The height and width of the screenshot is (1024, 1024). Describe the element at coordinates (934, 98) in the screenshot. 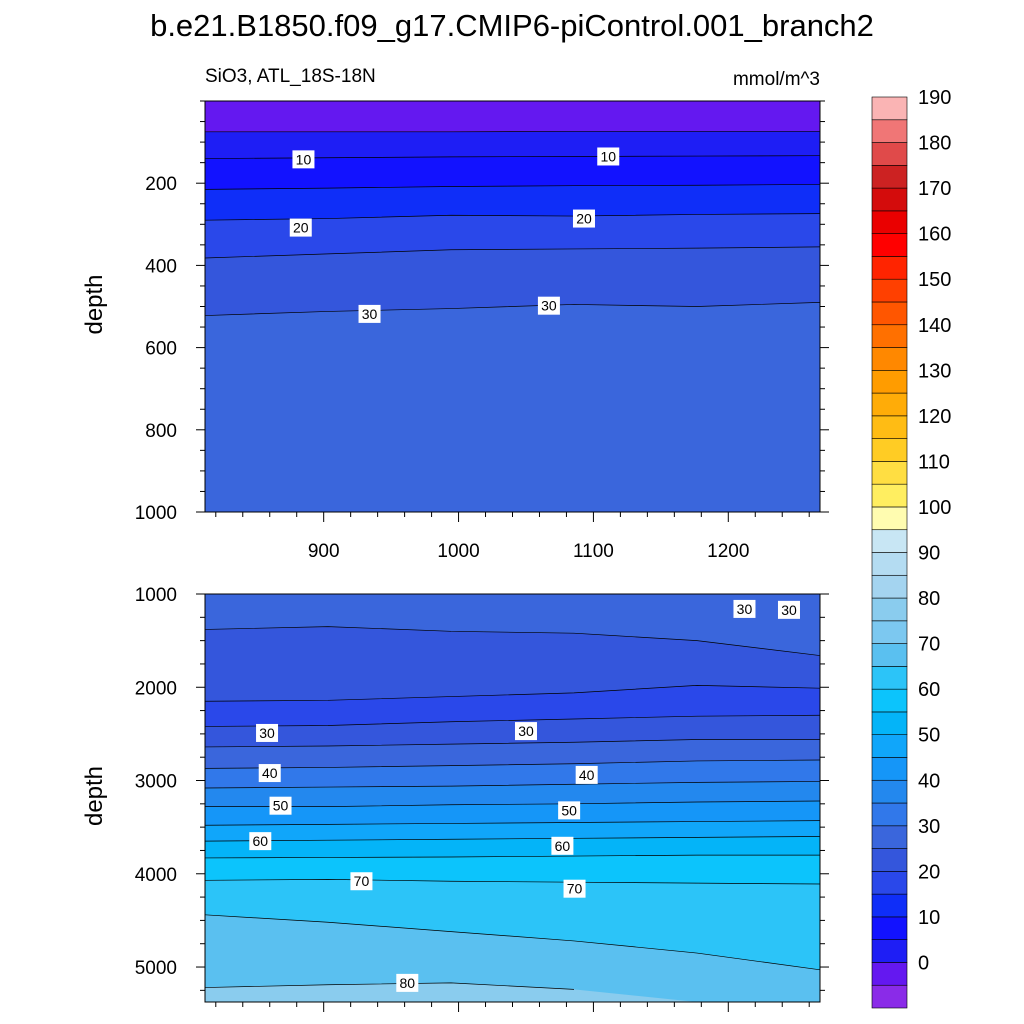

I see `colorbar-tick-label: 190` at that location.